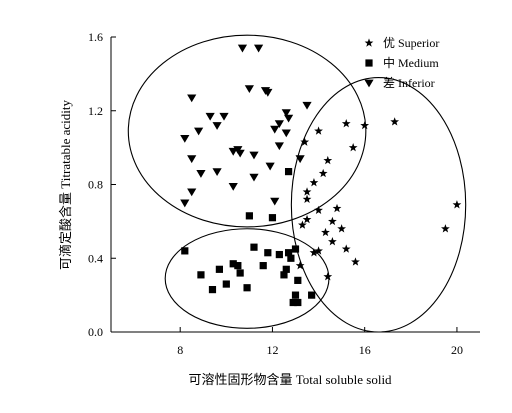  What do you see at coordinates (457, 350) in the screenshot?
I see `x-tick-label: 20` at bounding box center [457, 350].